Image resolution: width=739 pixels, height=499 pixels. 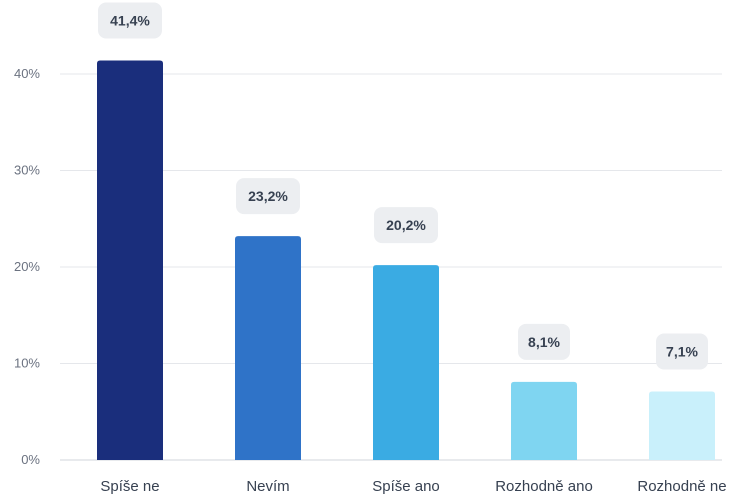 What do you see at coordinates (406, 486) in the screenshot?
I see `x-category-label: Spíše ano` at bounding box center [406, 486].